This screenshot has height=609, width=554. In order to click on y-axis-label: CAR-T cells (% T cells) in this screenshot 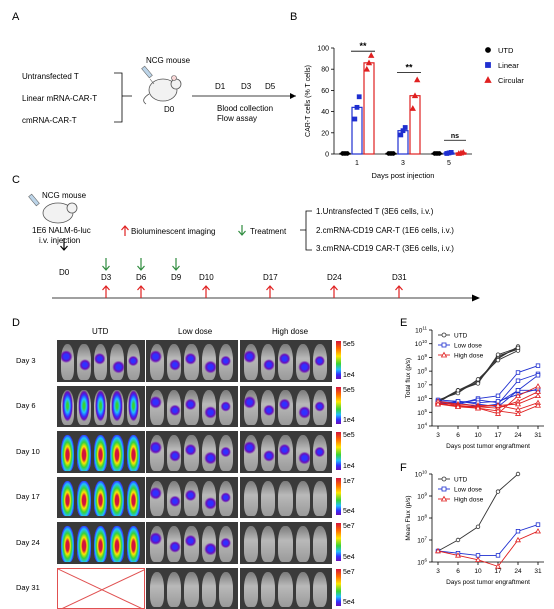, I will do `click(308, 101)`.